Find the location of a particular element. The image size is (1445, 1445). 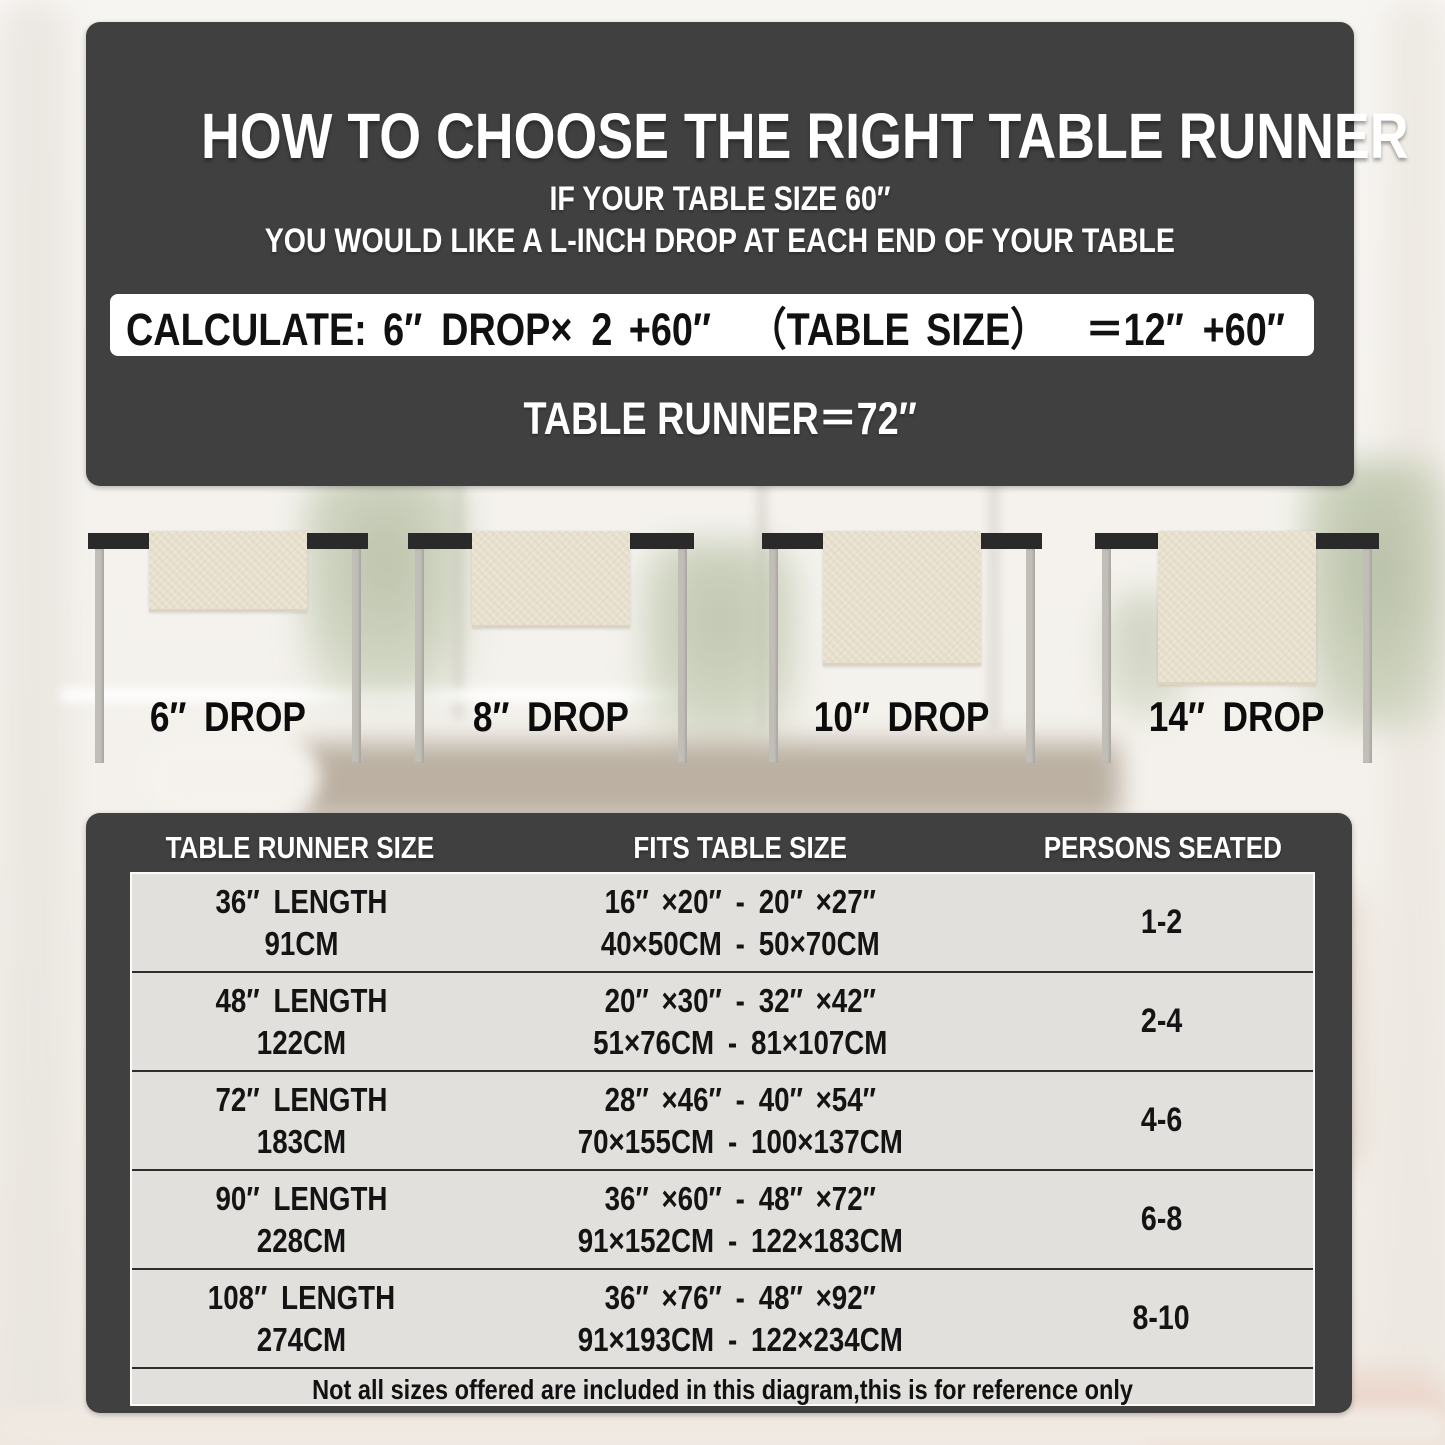

persons-seated-cell: 4-6 is located at coordinates (1161, 1120).